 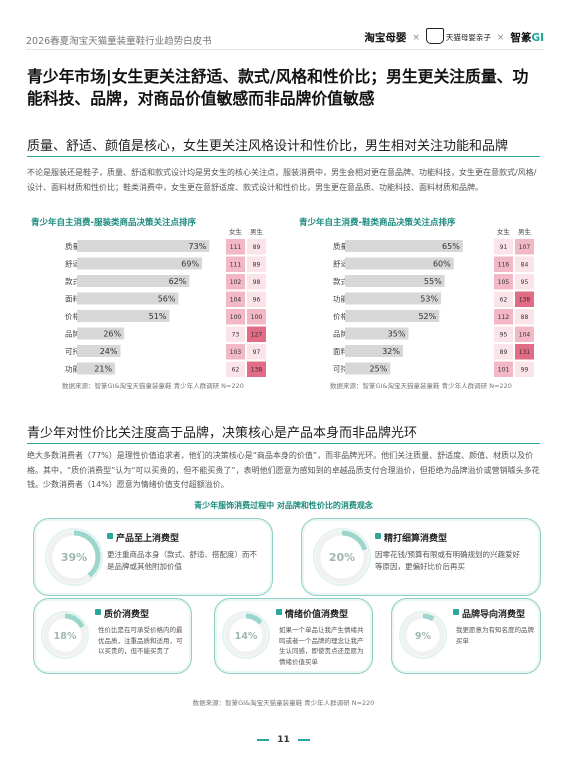 I want to click on card-emotion-ring-progress, so click(x=246, y=635).